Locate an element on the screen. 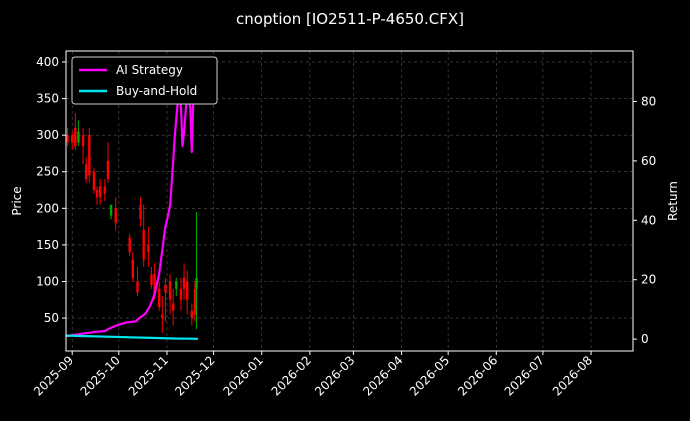 The height and width of the screenshot is (421, 690). y-tick-label: 200 is located at coordinates (47, 208).